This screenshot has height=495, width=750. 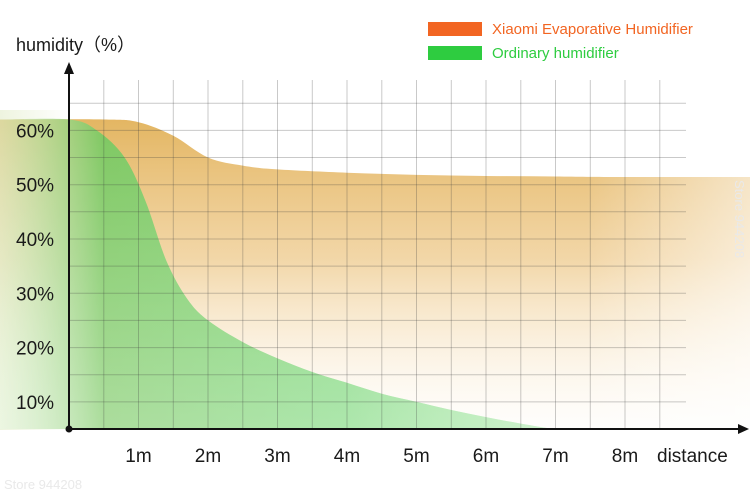 I want to click on x-tick-label: 5m, so click(x=416, y=456).